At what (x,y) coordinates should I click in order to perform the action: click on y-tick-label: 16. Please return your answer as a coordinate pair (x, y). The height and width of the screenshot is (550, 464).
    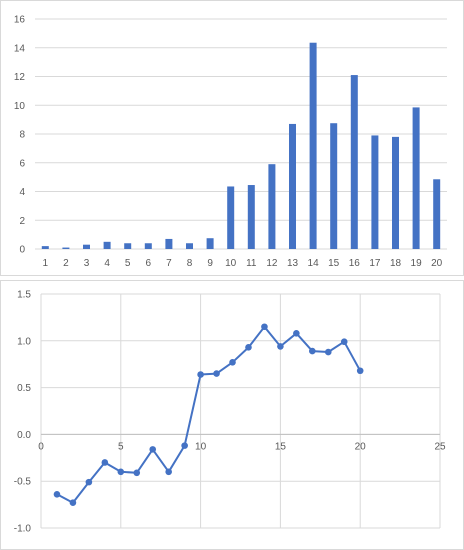
    Looking at the image, I should click on (20, 20).